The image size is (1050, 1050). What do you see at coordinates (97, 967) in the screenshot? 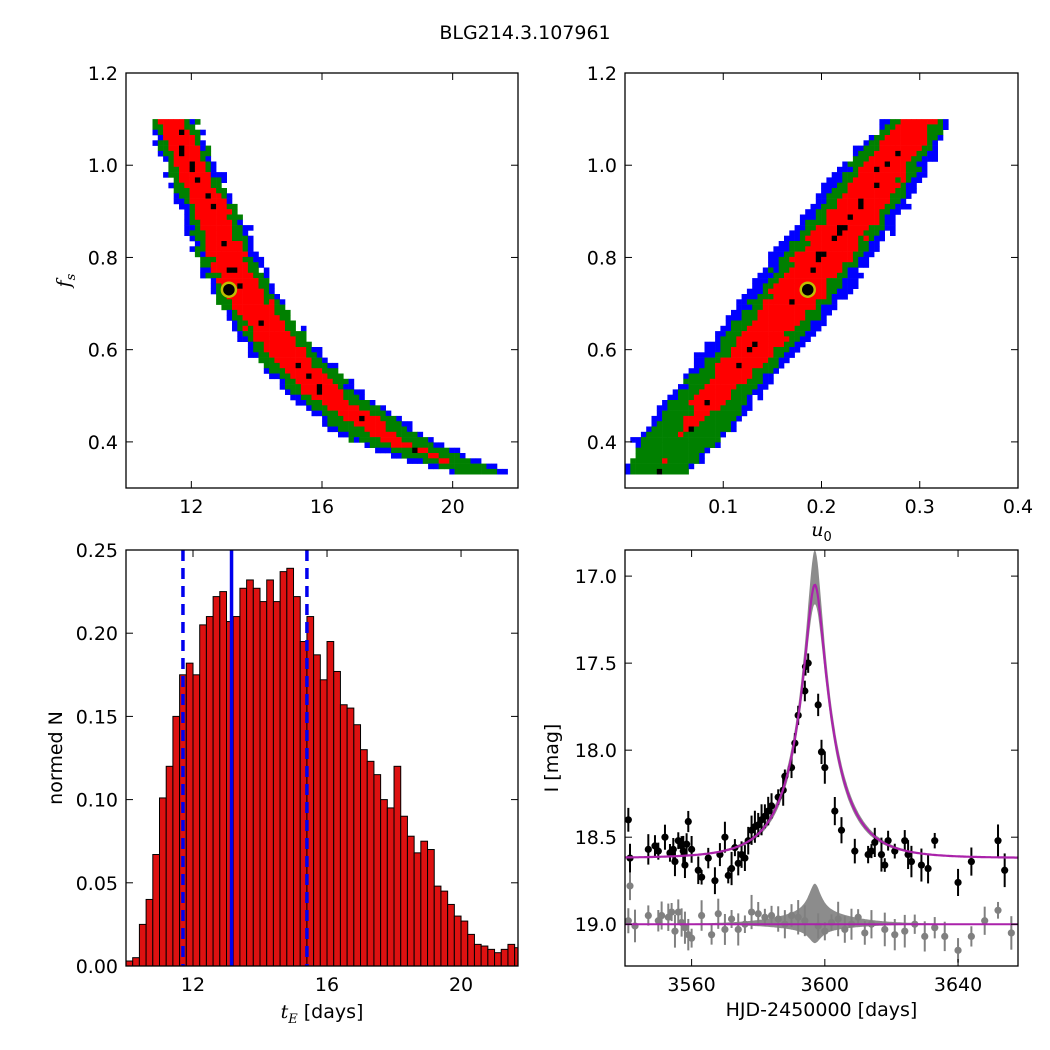
I see `y-tick-label: 0.00` at bounding box center [97, 967].